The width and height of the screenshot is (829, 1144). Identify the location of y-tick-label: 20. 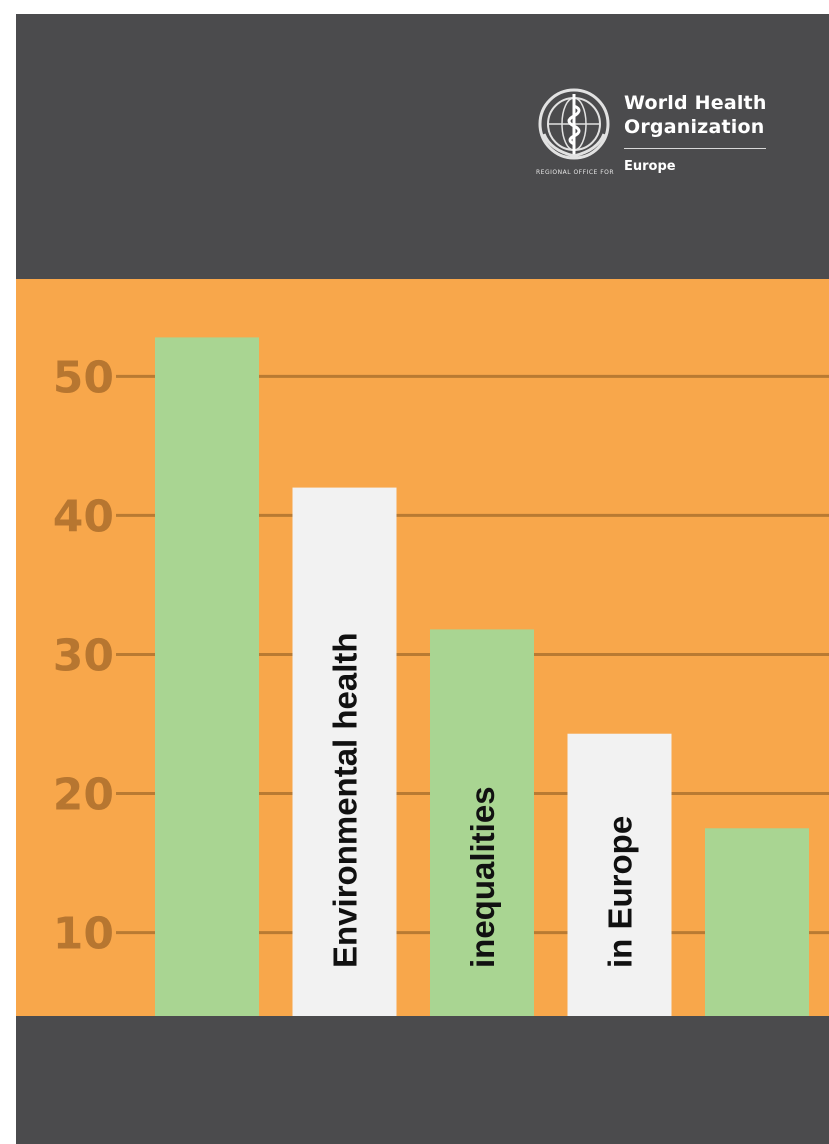
(83, 795).